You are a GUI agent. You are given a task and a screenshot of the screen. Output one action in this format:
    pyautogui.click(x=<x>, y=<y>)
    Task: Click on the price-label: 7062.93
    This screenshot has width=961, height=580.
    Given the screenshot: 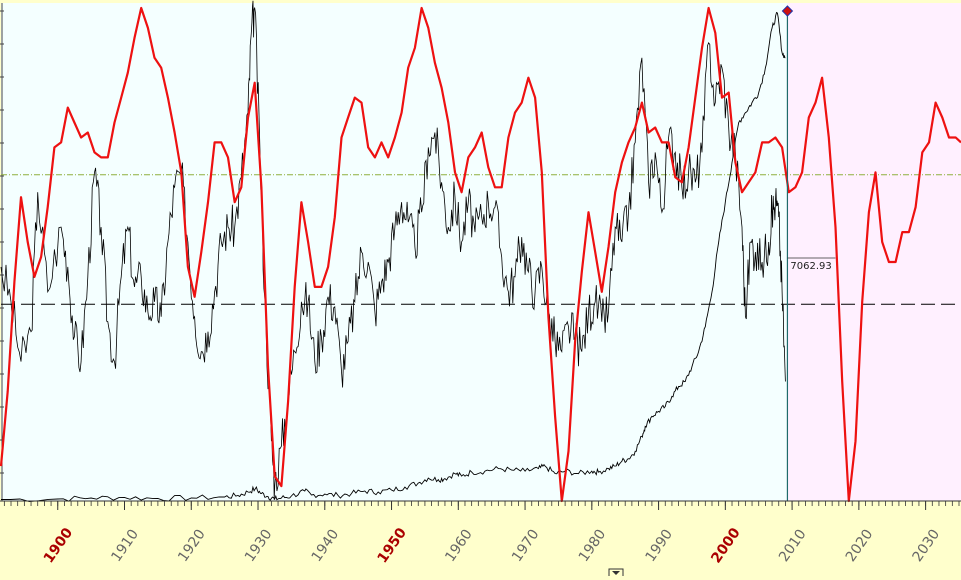 What is the action you would take?
    pyautogui.click(x=810, y=266)
    